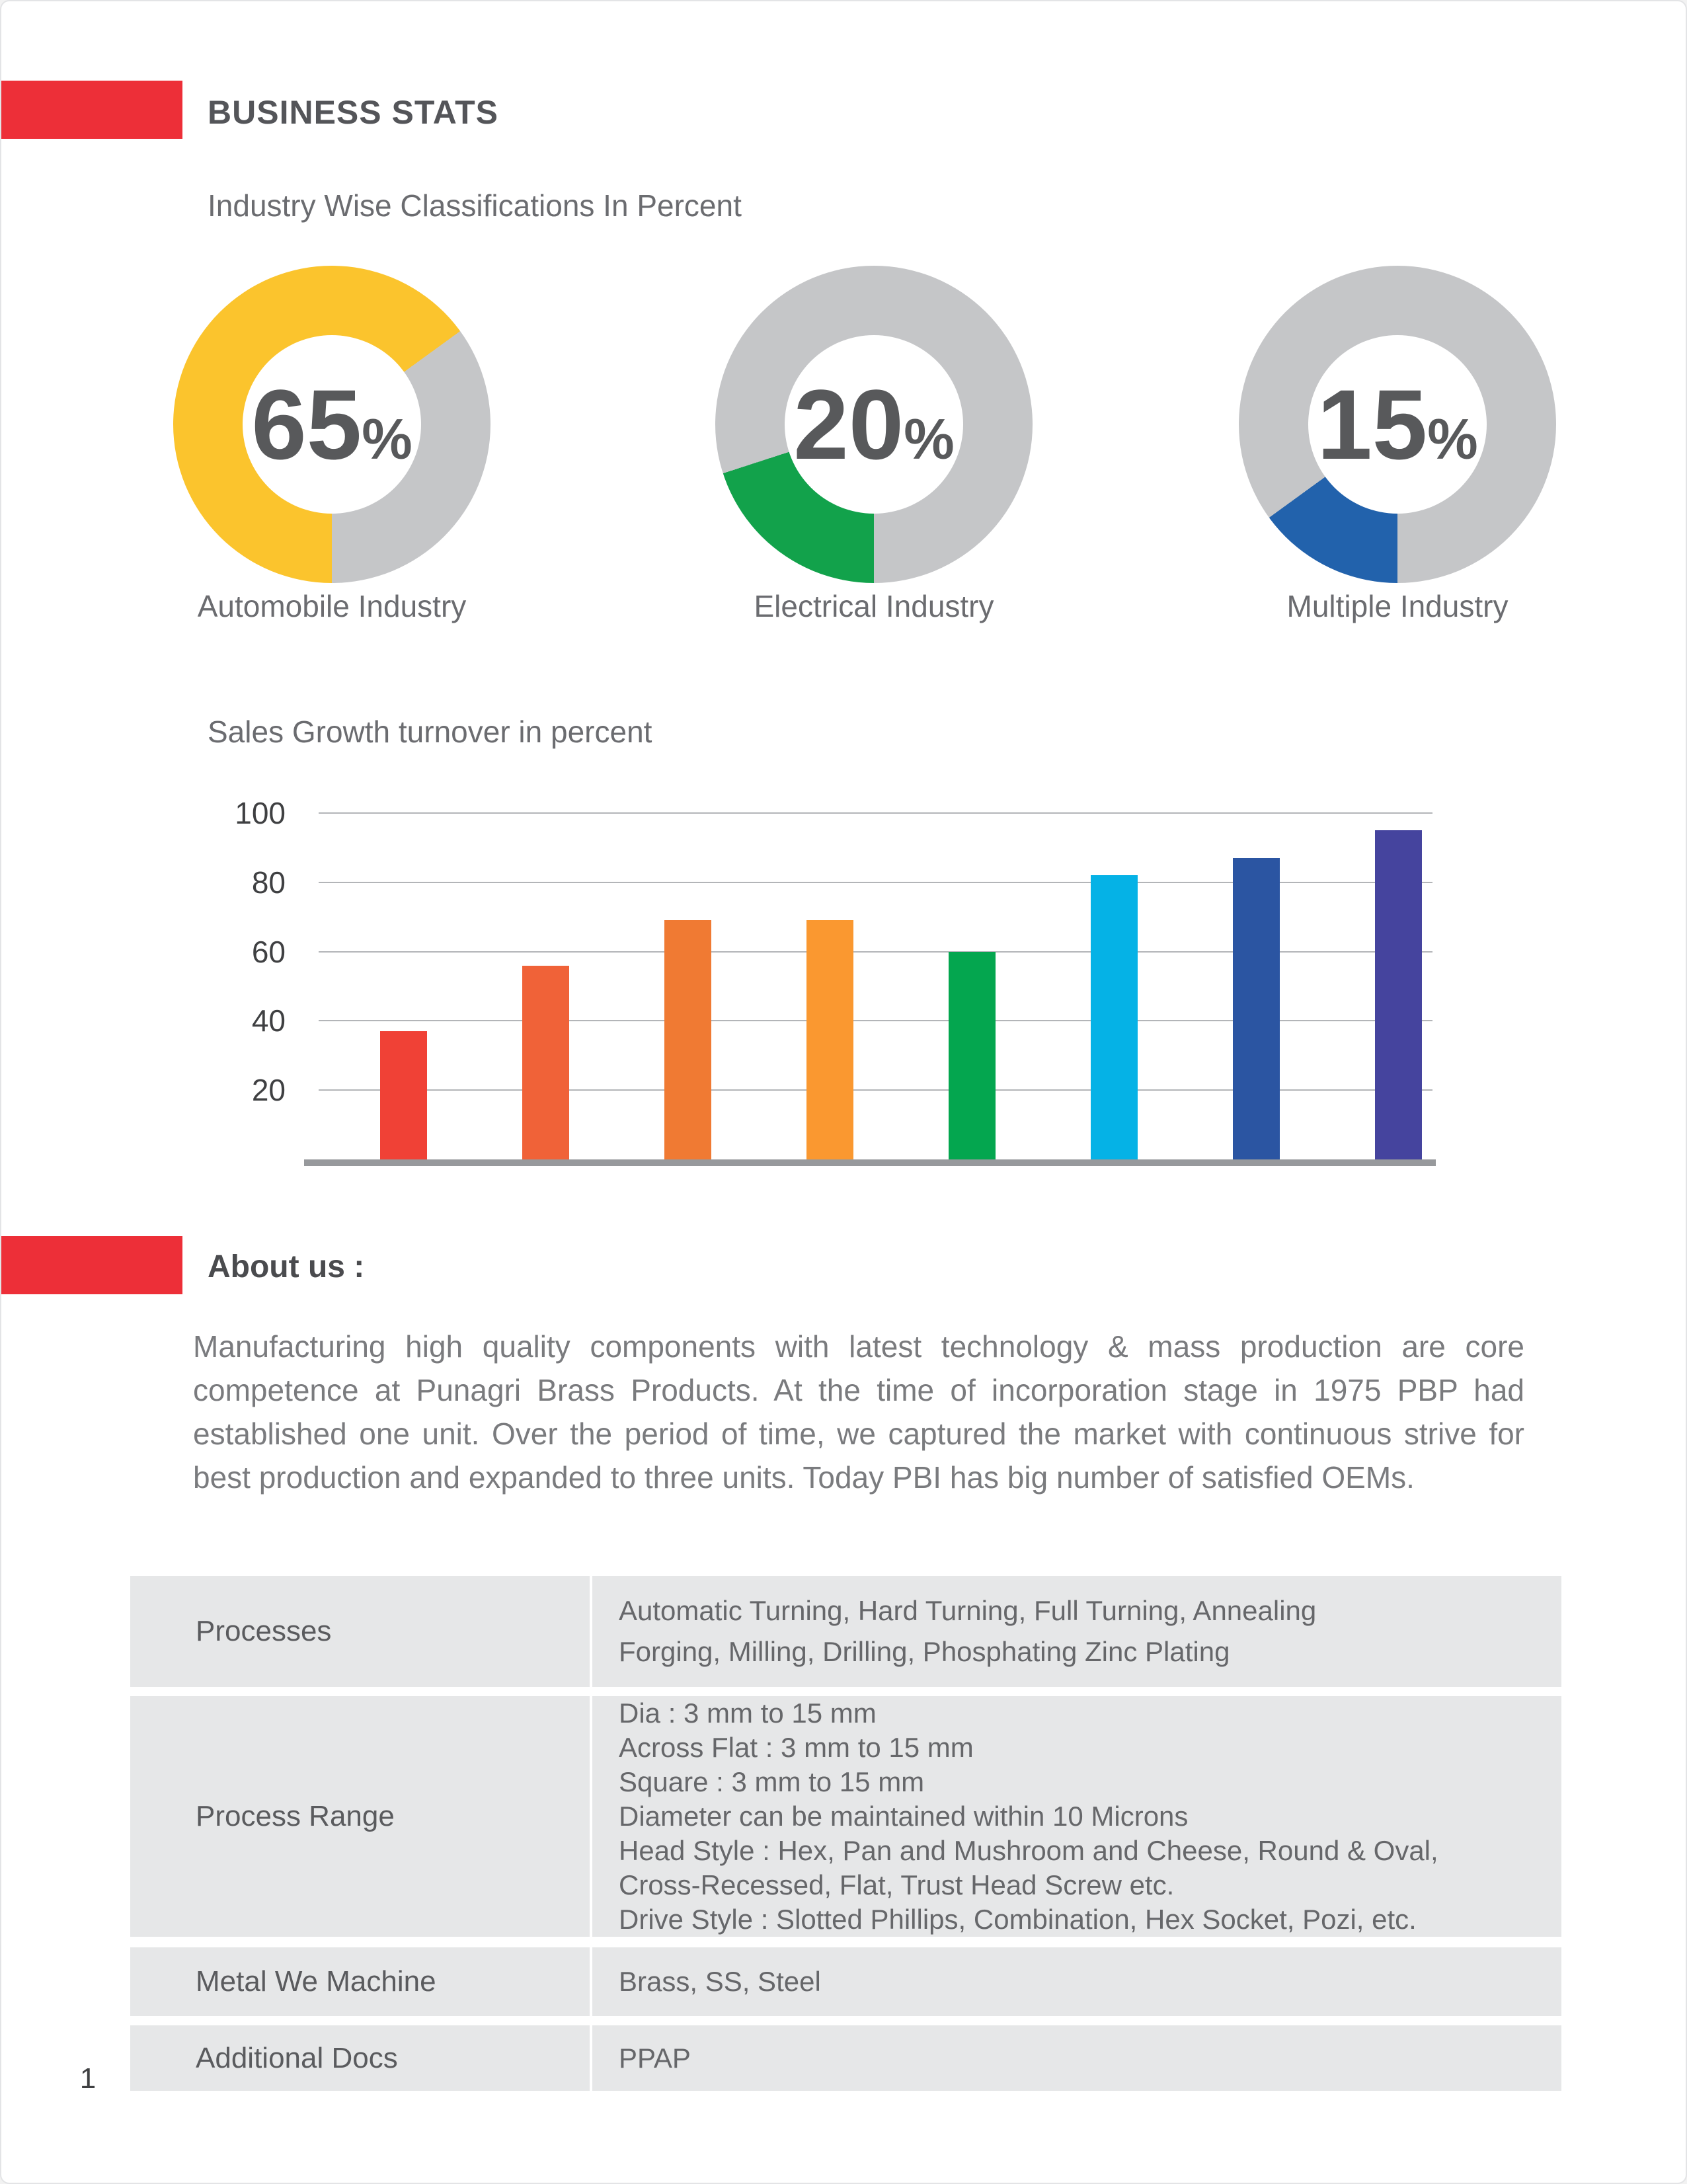  What do you see at coordinates (268, 952) in the screenshot?
I see `y-axis-tick-label: 60` at bounding box center [268, 952].